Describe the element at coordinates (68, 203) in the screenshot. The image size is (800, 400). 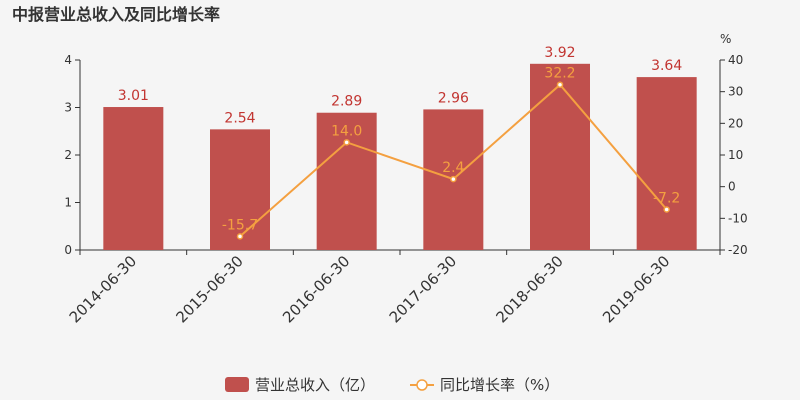
I see `left-axis-tick-label: 1` at that location.